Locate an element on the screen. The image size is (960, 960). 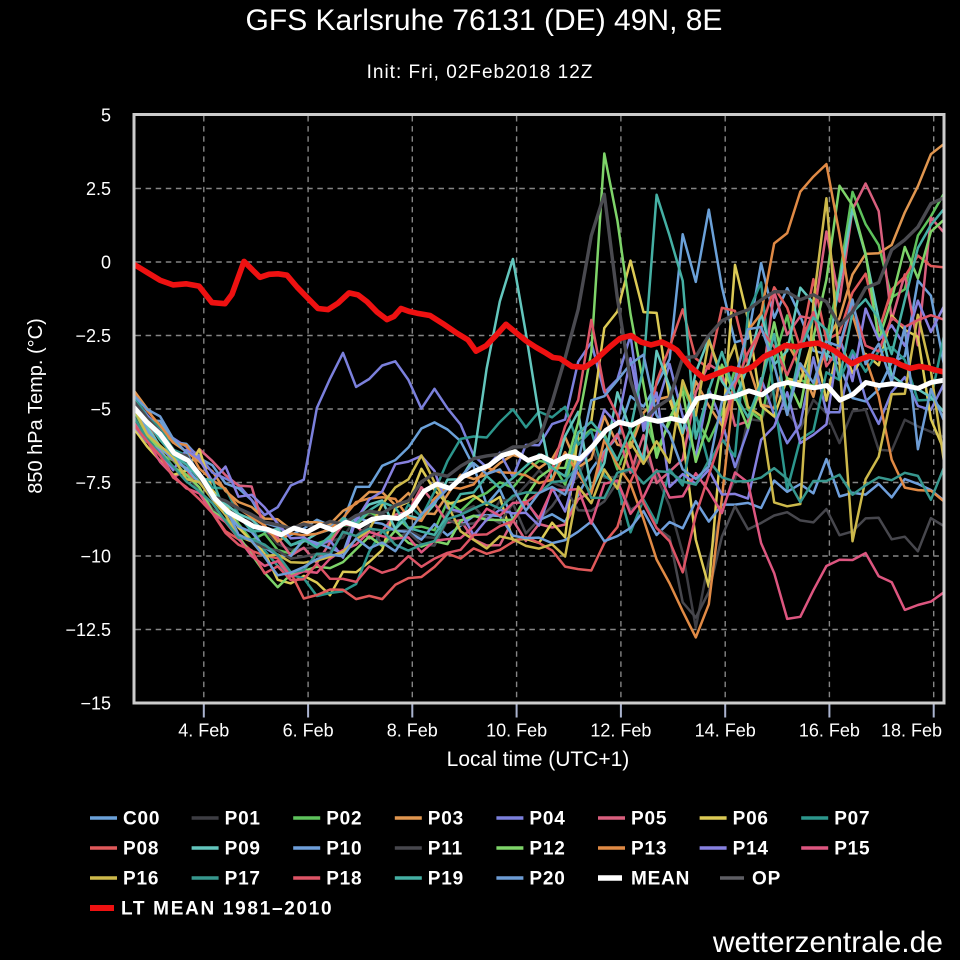
svg-text: Local time (UTC+1) is located at coordinates (538, 759).